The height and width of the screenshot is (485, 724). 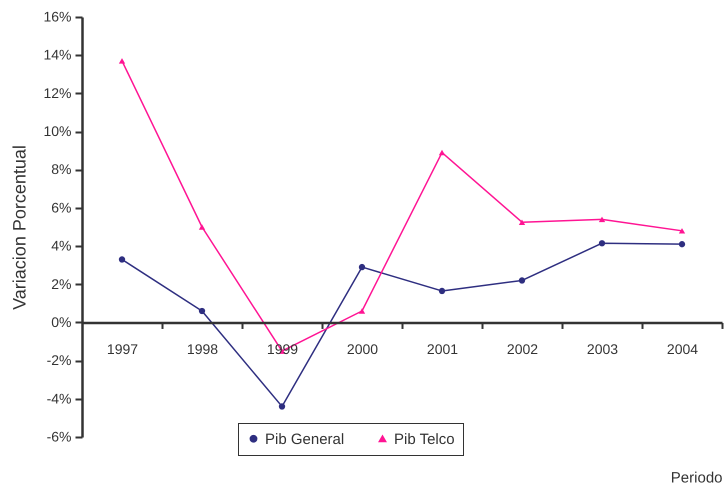 What do you see at coordinates (362, 348) in the screenshot?
I see `x-tick-label: 2000` at bounding box center [362, 348].